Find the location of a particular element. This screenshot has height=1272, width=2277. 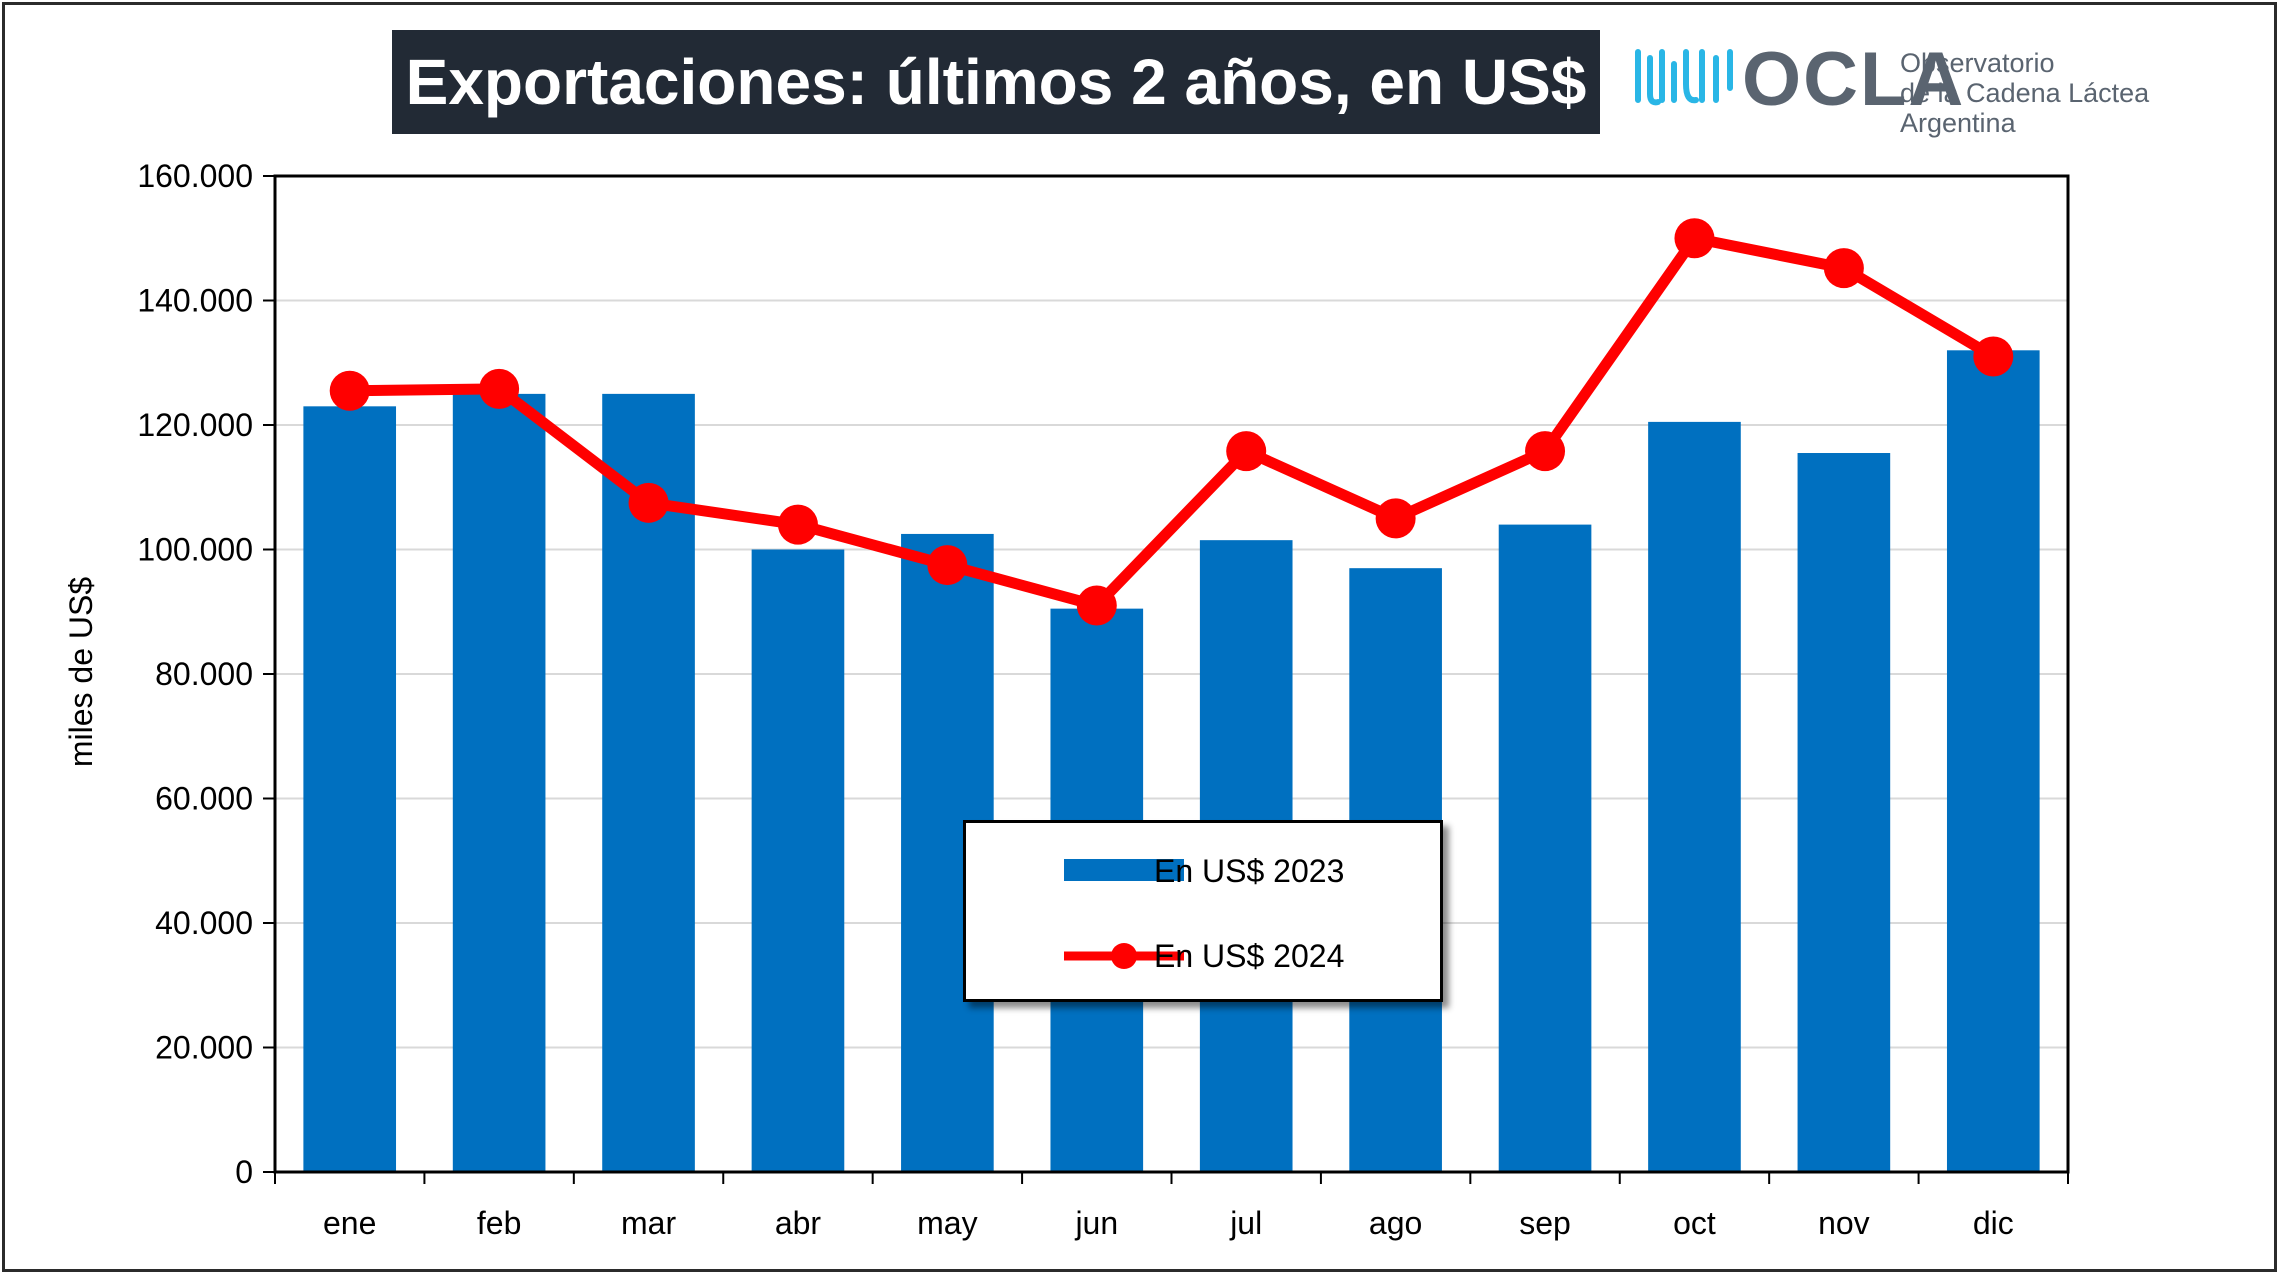

point-2024-abr is located at coordinates (797, 524).